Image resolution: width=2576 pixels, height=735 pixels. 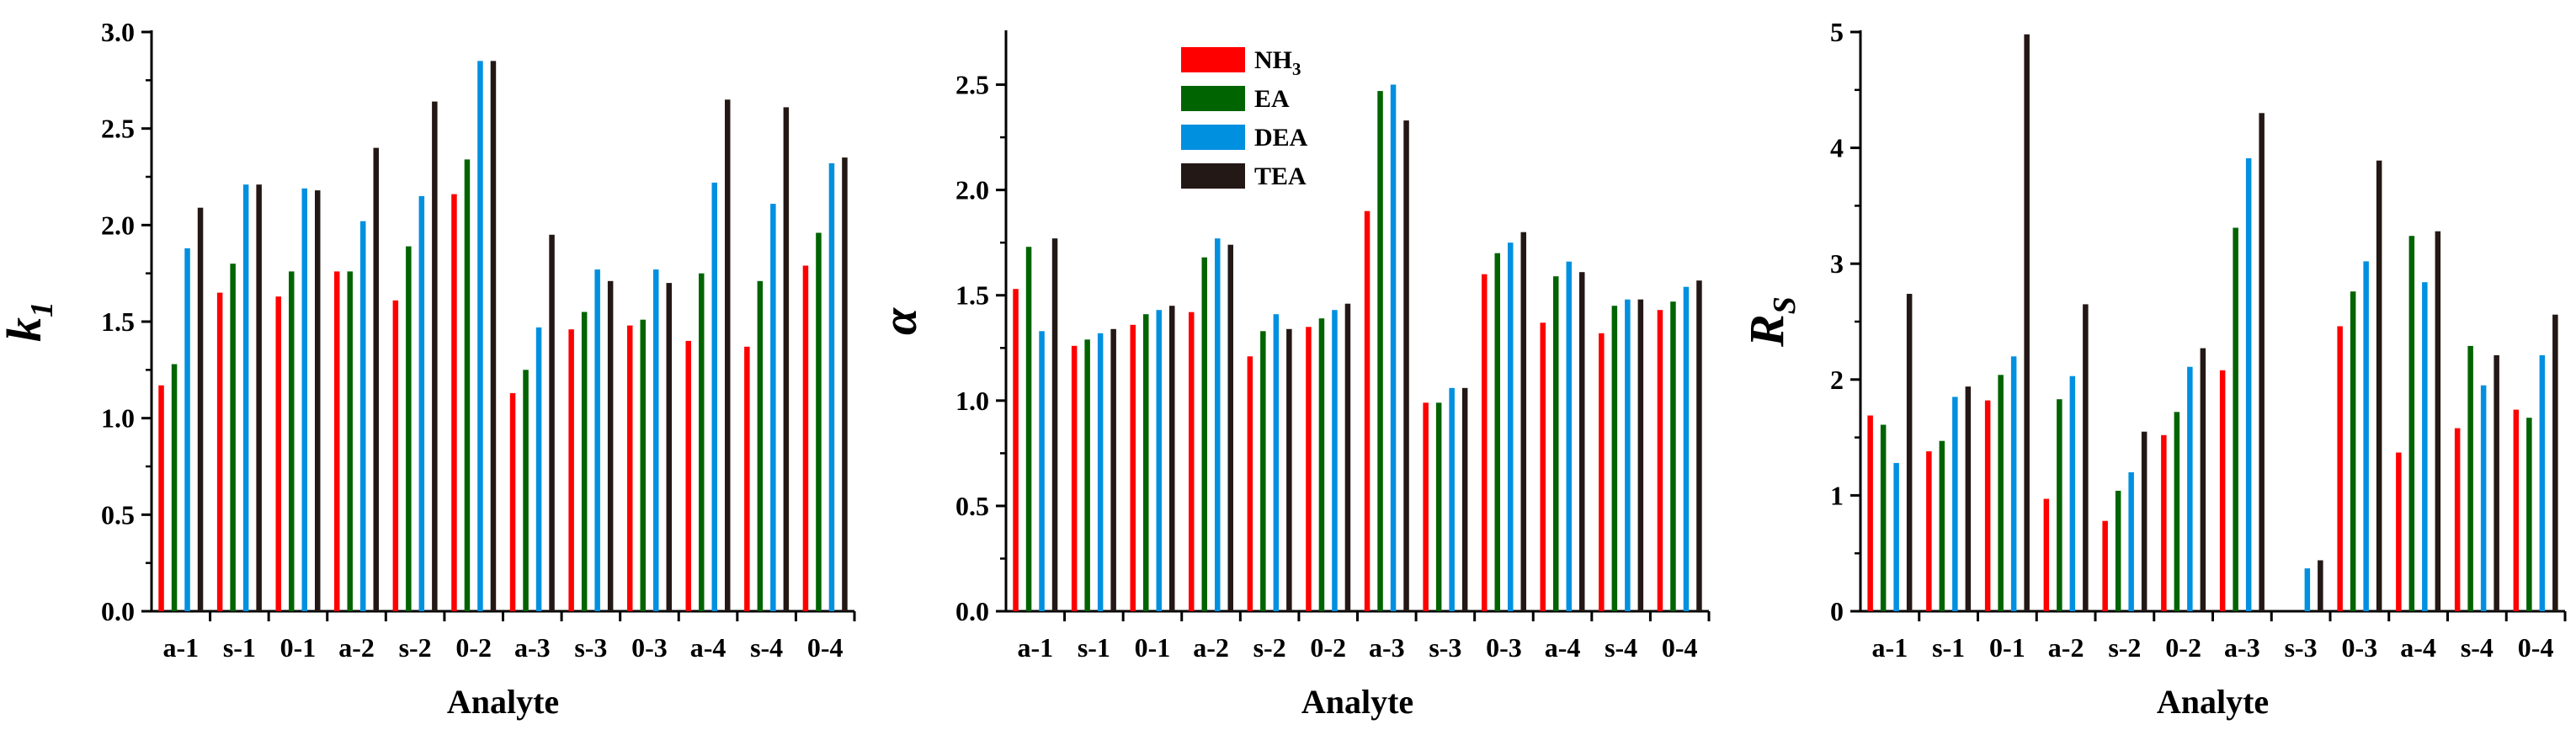 I want to click on y-tick-label: 0.0, so click(x=972, y=611).